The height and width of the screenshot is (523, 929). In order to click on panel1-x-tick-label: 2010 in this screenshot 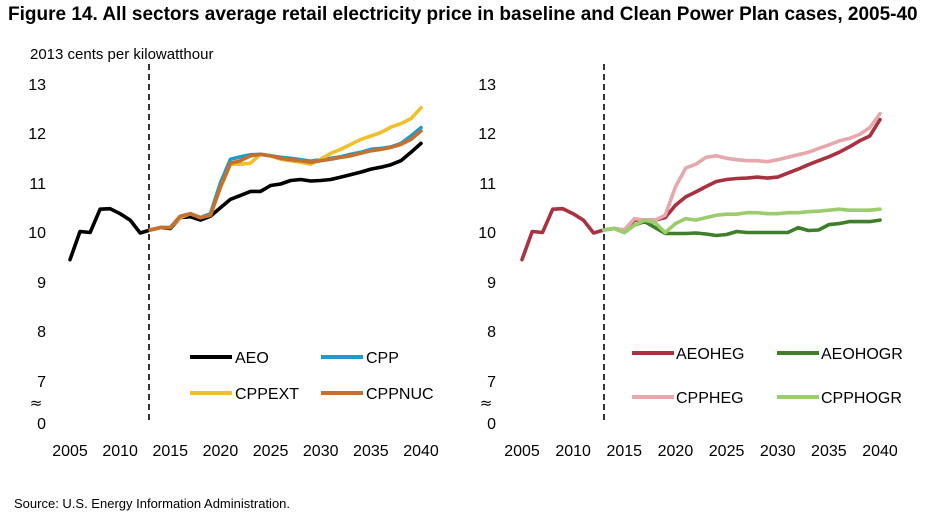, I will do `click(120, 451)`.